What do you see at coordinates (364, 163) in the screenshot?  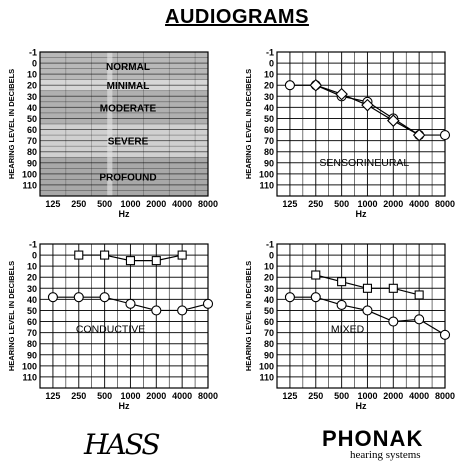 I see `chart-annotation: SENSORINEURAL` at bounding box center [364, 163].